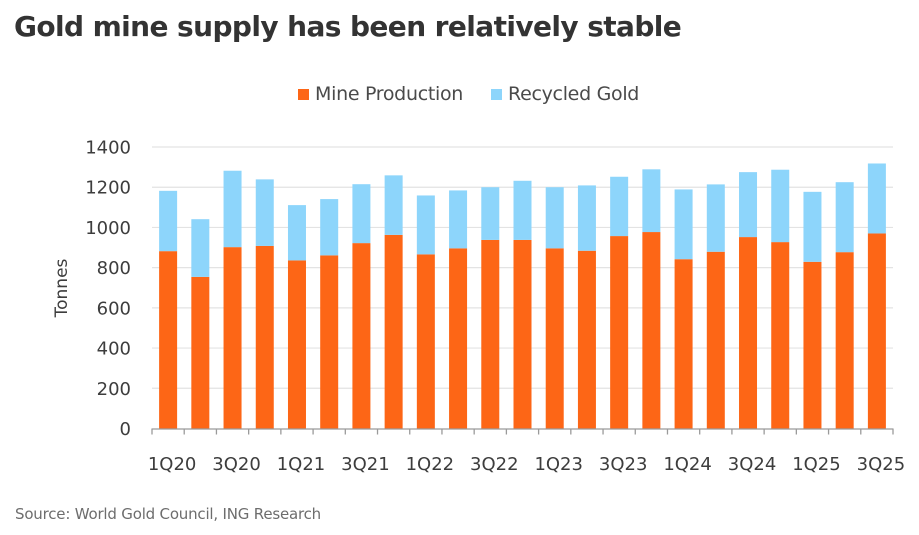 The width and height of the screenshot is (919, 535). What do you see at coordinates (687, 464) in the screenshot?
I see `x-tick-label: 1Q24` at bounding box center [687, 464].